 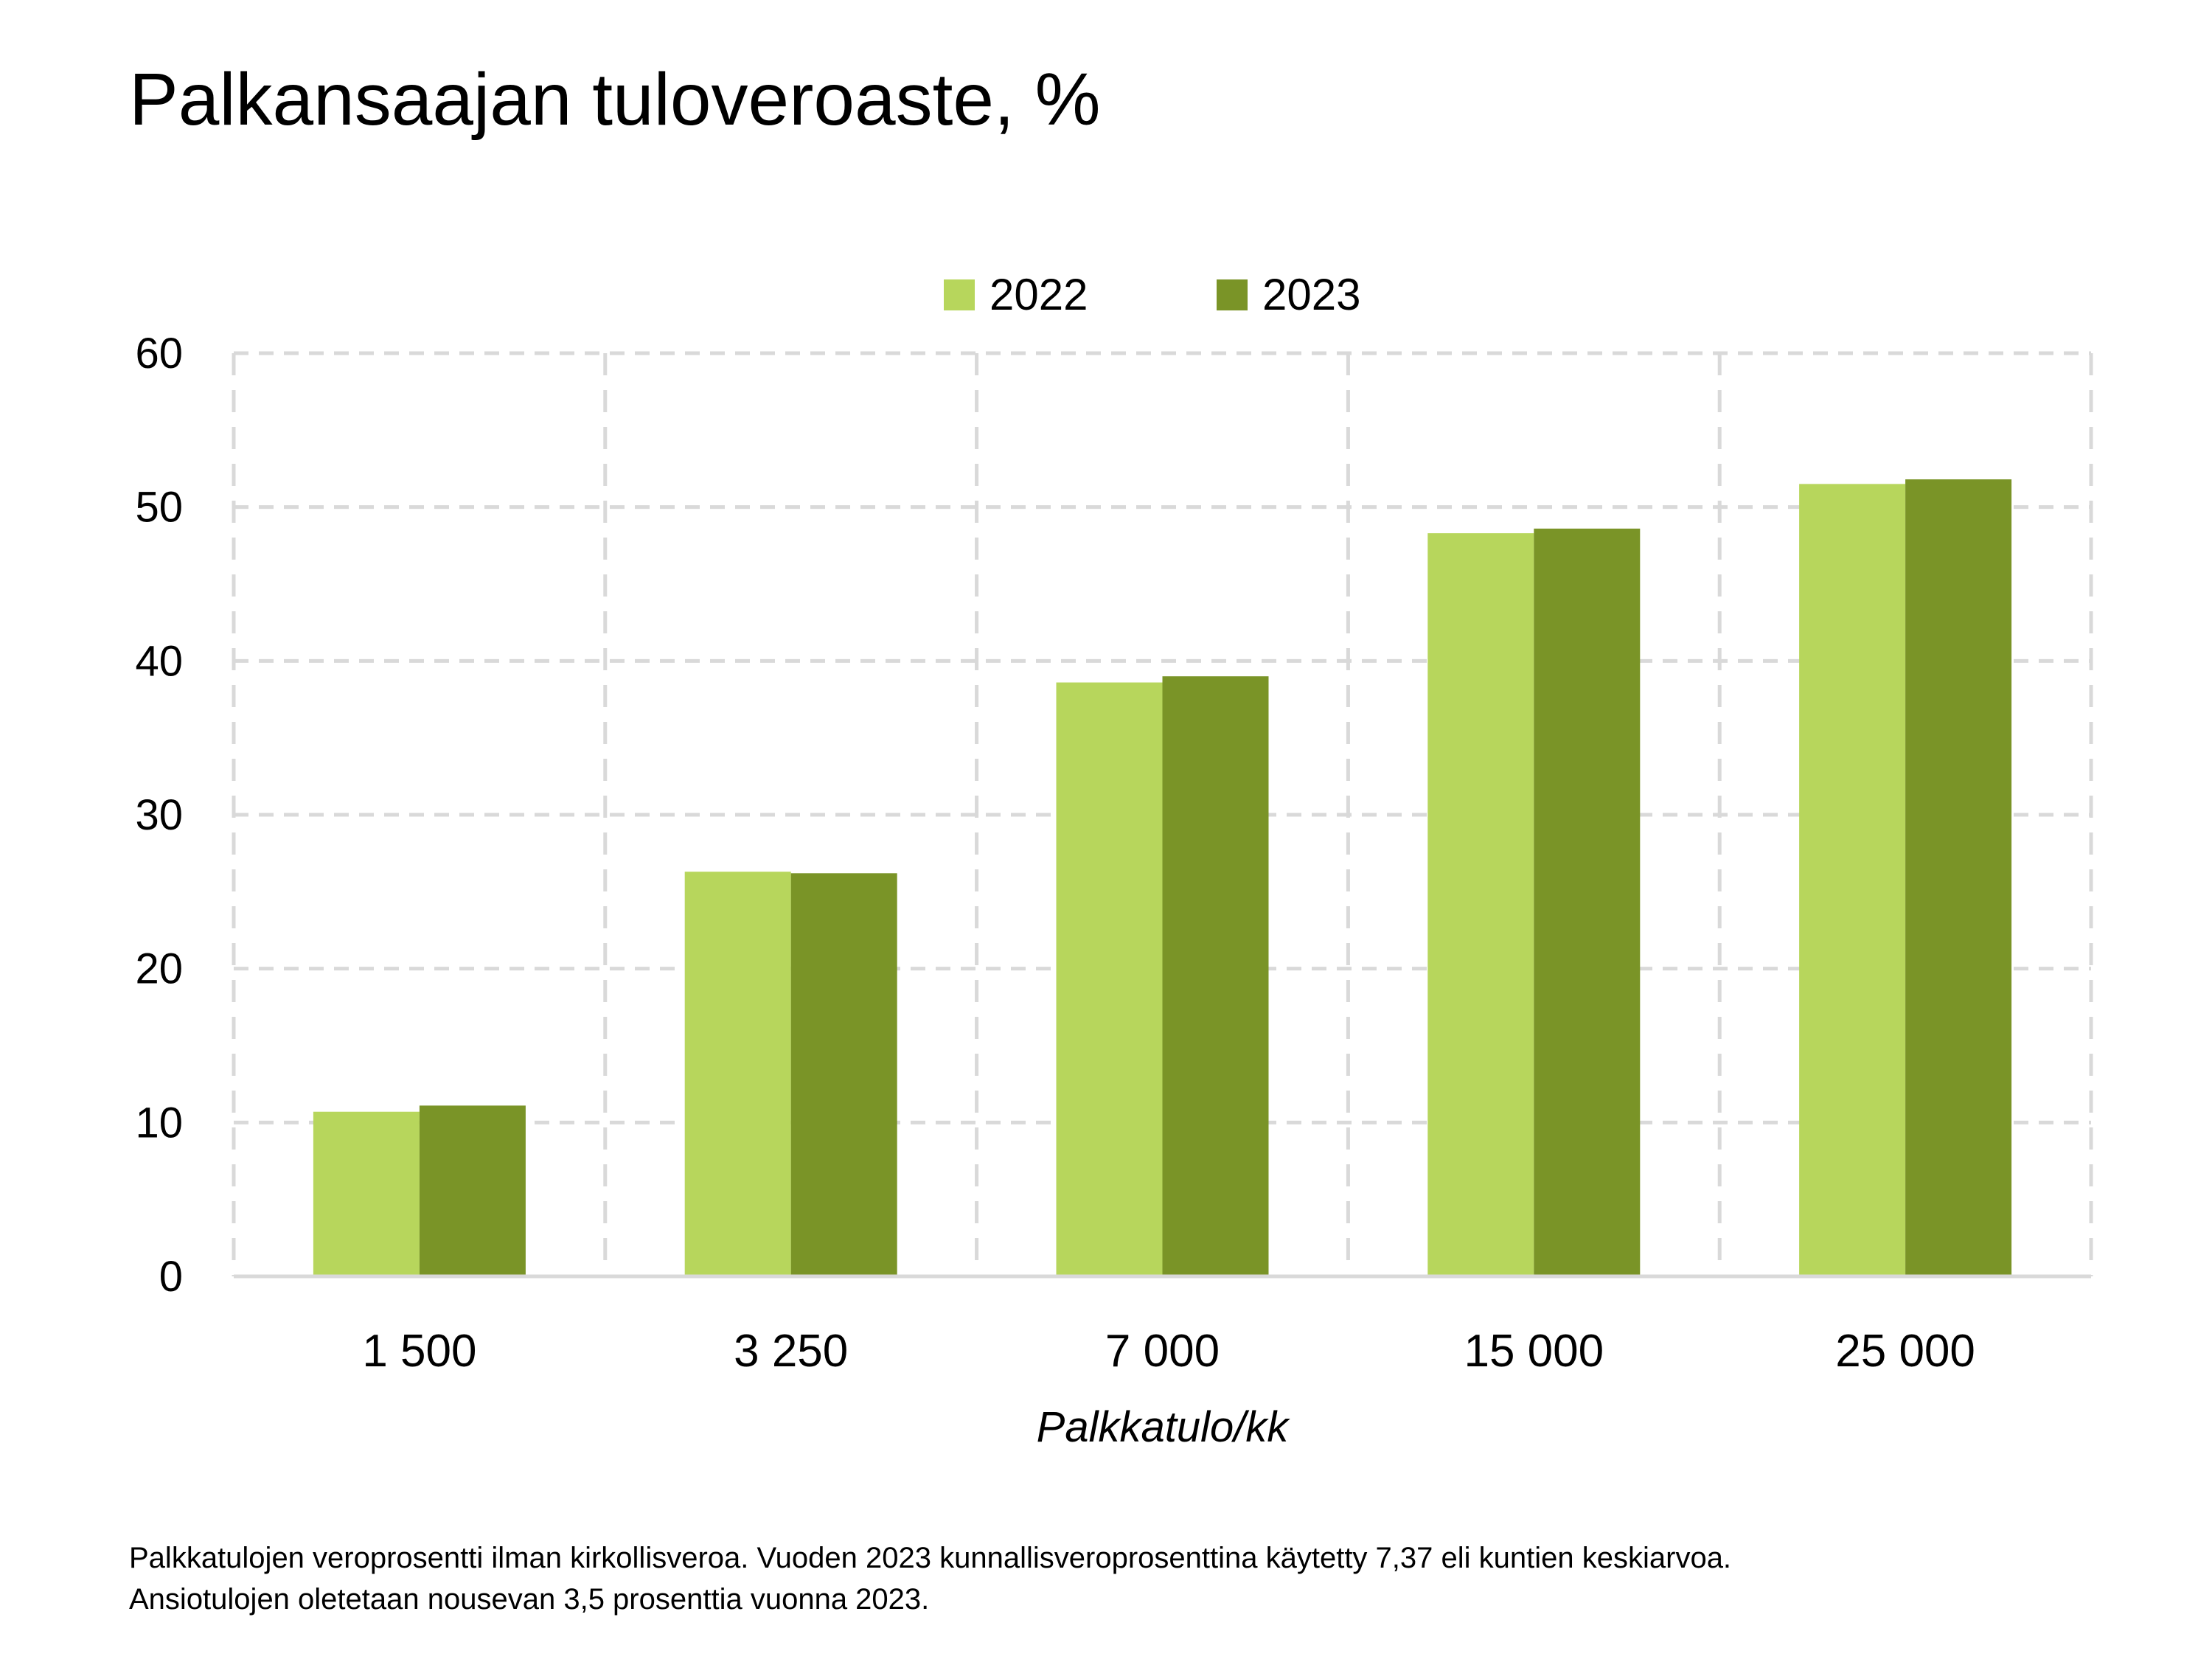 What do you see at coordinates (159, 354) in the screenshot?
I see `y-tick-label: 60` at bounding box center [159, 354].